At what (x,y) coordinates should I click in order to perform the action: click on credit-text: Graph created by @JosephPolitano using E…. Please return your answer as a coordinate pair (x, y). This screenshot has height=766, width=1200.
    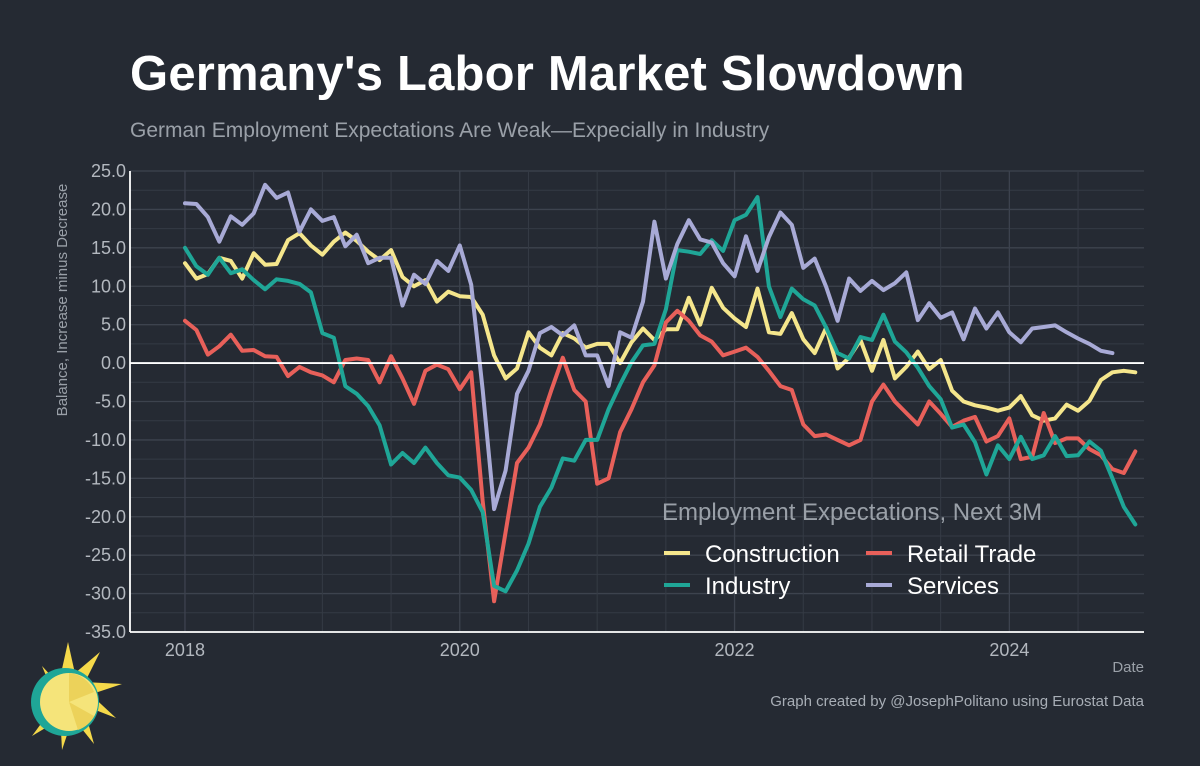
    Looking at the image, I should click on (957, 701).